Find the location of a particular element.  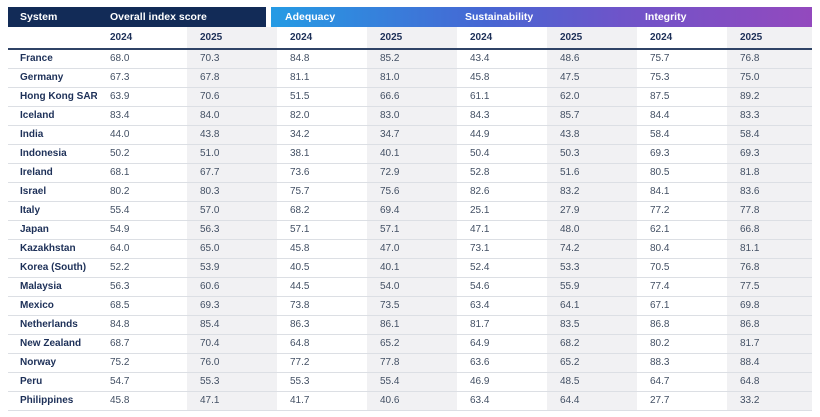

score-cell: 86.3 is located at coordinates (300, 324).